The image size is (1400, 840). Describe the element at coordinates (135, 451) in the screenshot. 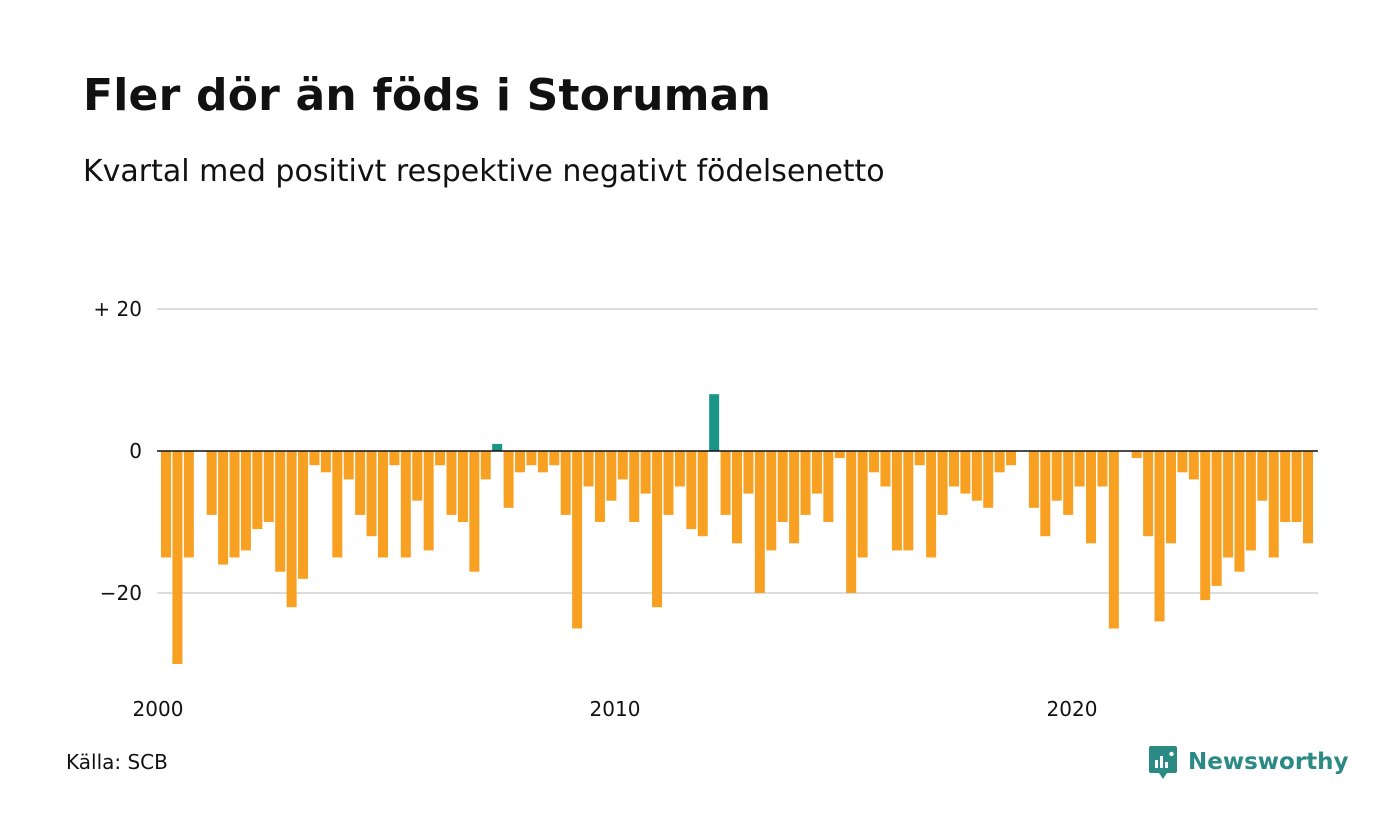

I see `y-tick-label: 0` at that location.